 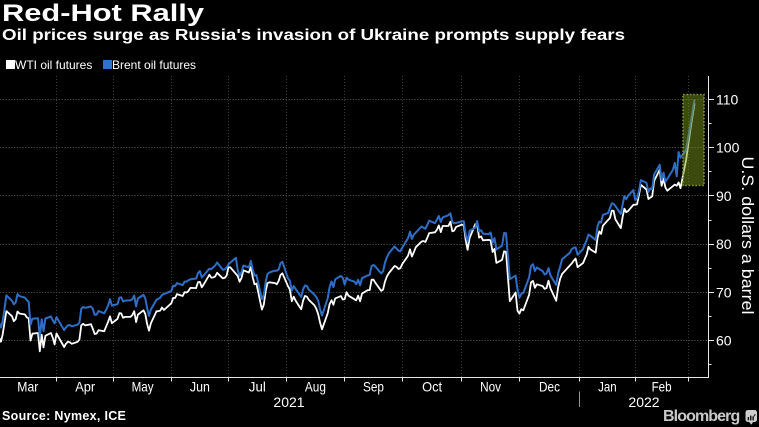 What do you see at coordinates (724, 244) in the screenshot?
I see `svg-text: 80` at bounding box center [724, 244].